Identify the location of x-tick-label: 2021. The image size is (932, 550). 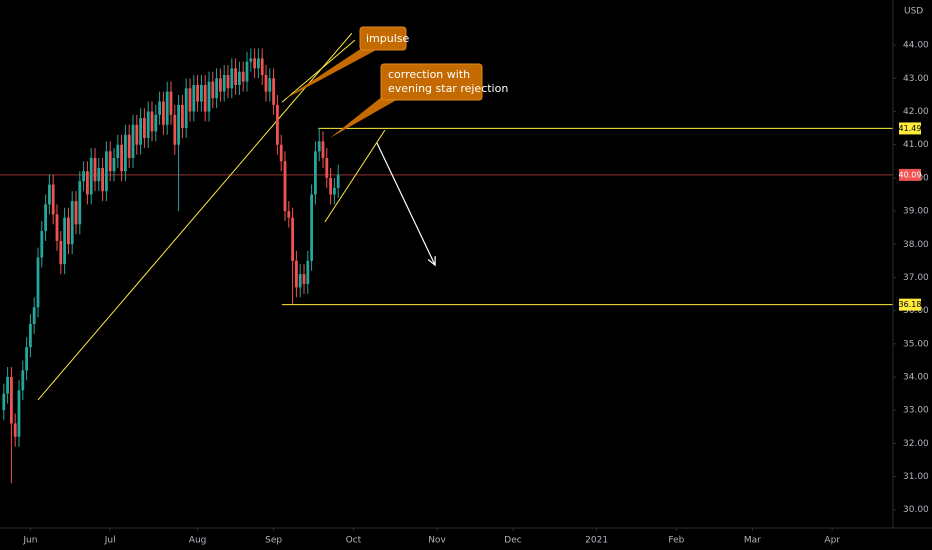
(596, 541).